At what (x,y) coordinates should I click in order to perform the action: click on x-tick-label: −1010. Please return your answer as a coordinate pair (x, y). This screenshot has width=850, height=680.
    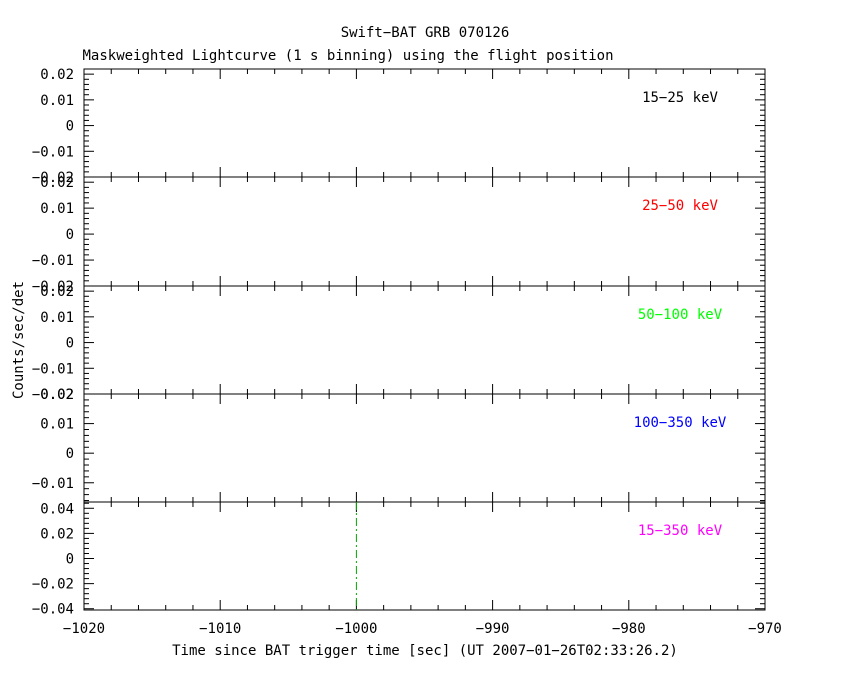
    Looking at the image, I should click on (220, 629).